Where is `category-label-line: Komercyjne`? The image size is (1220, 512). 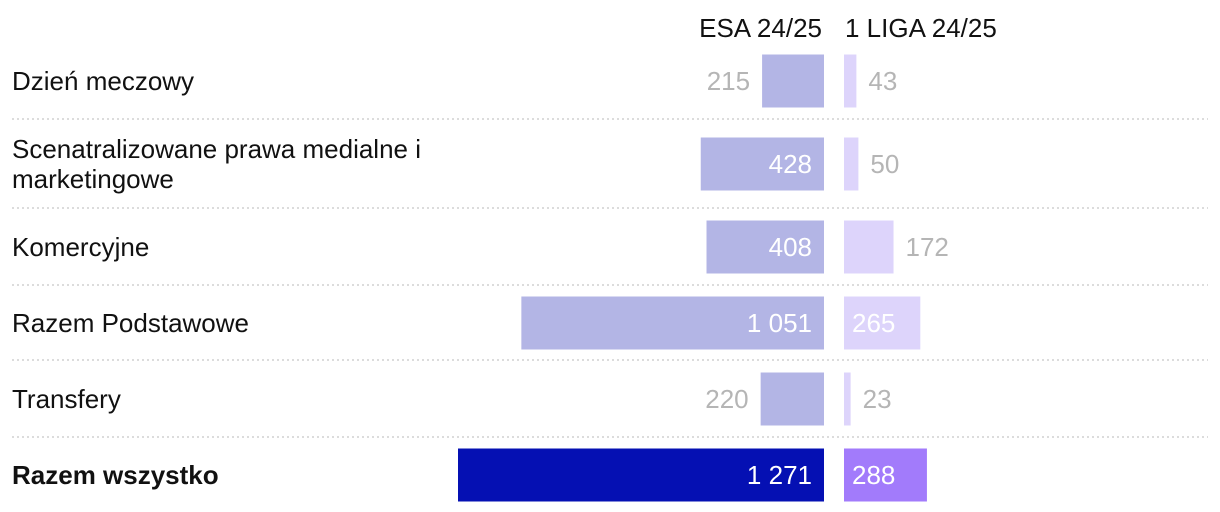
category-label-line: Komercyjne is located at coordinates (80, 247).